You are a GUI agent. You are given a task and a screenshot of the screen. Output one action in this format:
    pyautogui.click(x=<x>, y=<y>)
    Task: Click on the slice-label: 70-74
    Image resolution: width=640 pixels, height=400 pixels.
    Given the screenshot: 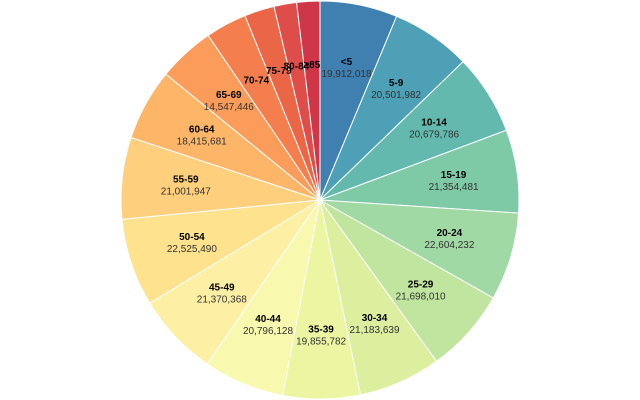 What is the action you would take?
    pyautogui.click(x=257, y=81)
    